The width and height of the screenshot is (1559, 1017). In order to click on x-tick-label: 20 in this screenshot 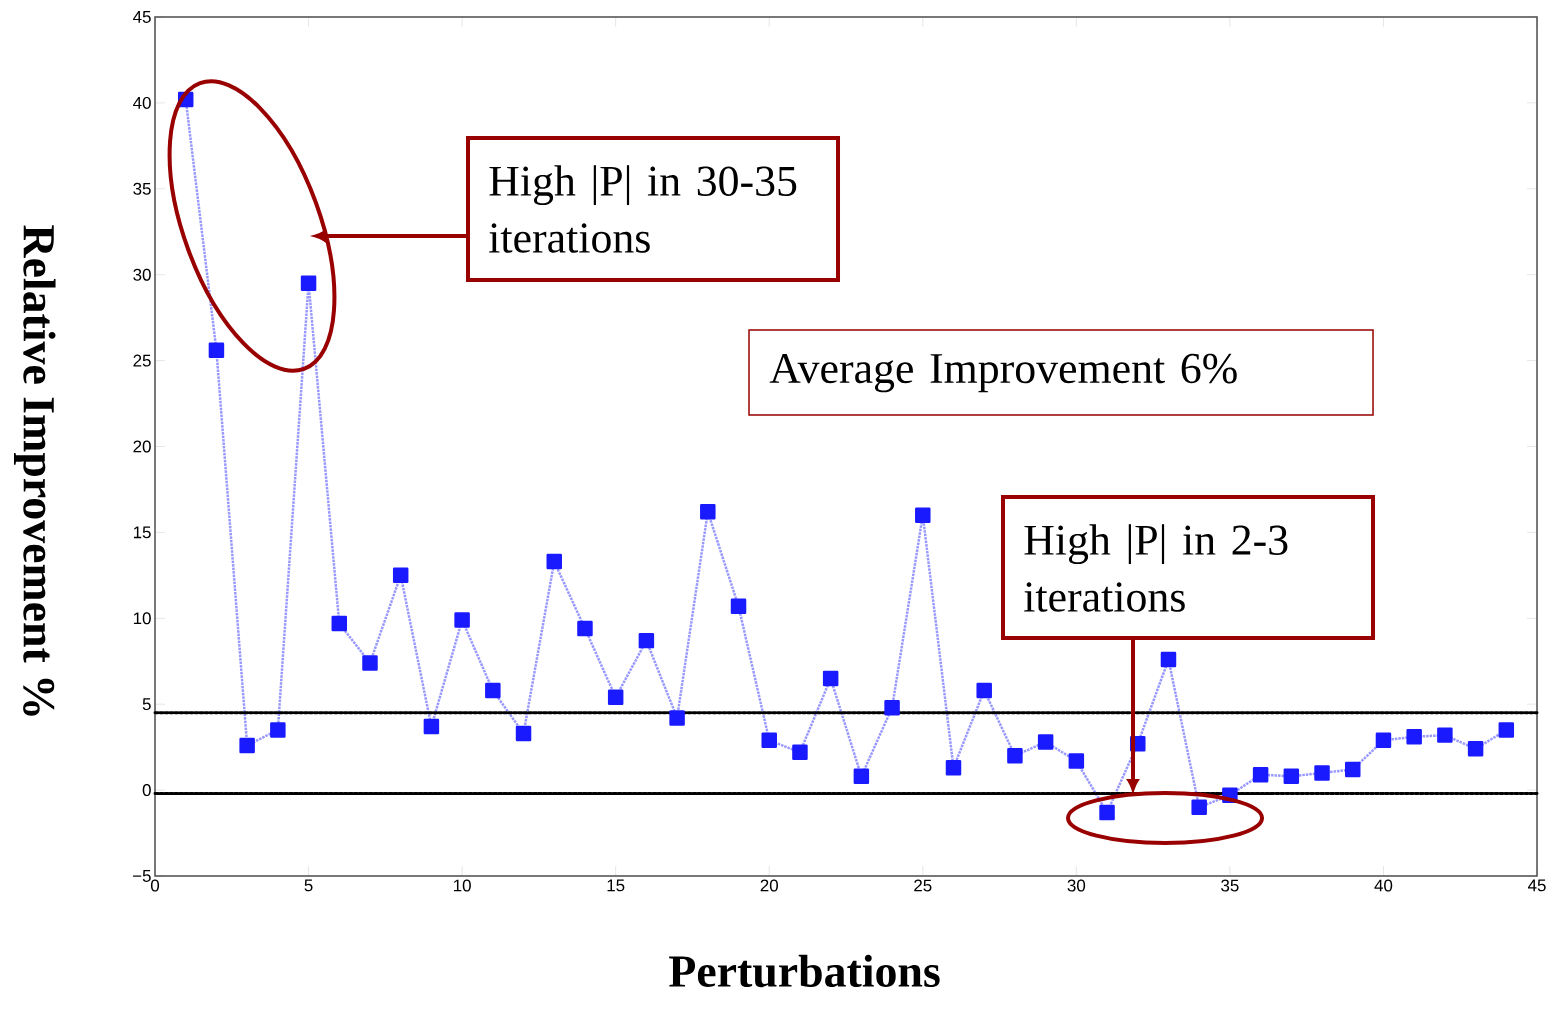, I will do `click(769, 885)`.